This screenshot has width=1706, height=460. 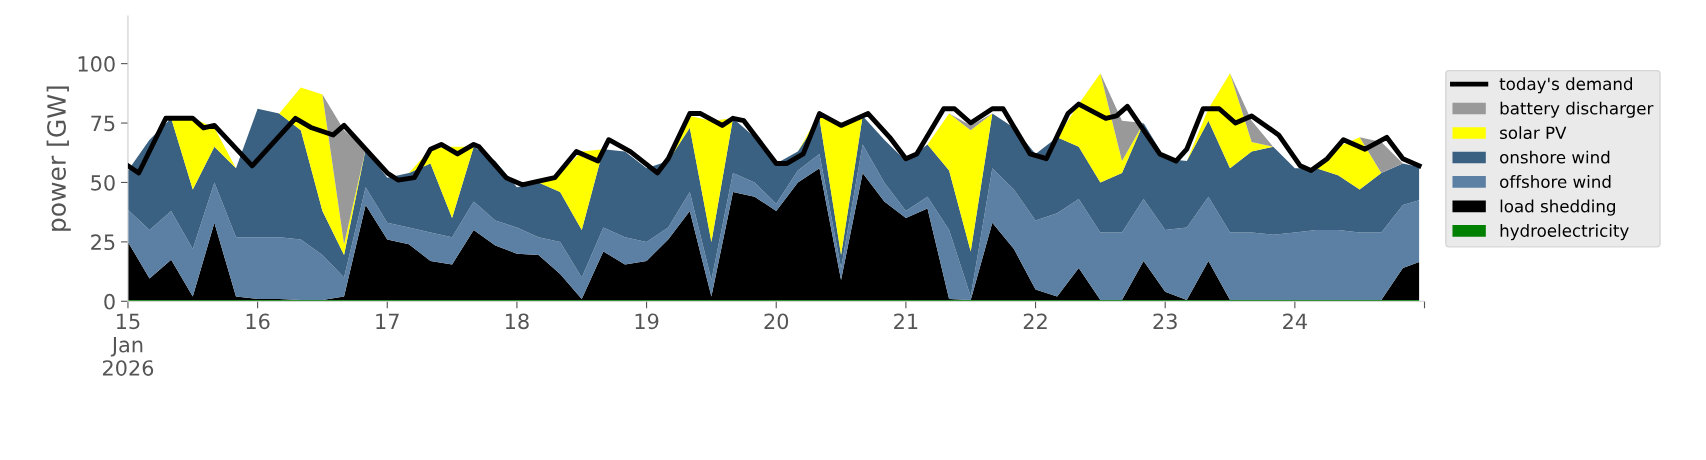 What do you see at coordinates (258, 321) in the screenshot?
I see `x-tick-label: 16` at bounding box center [258, 321].